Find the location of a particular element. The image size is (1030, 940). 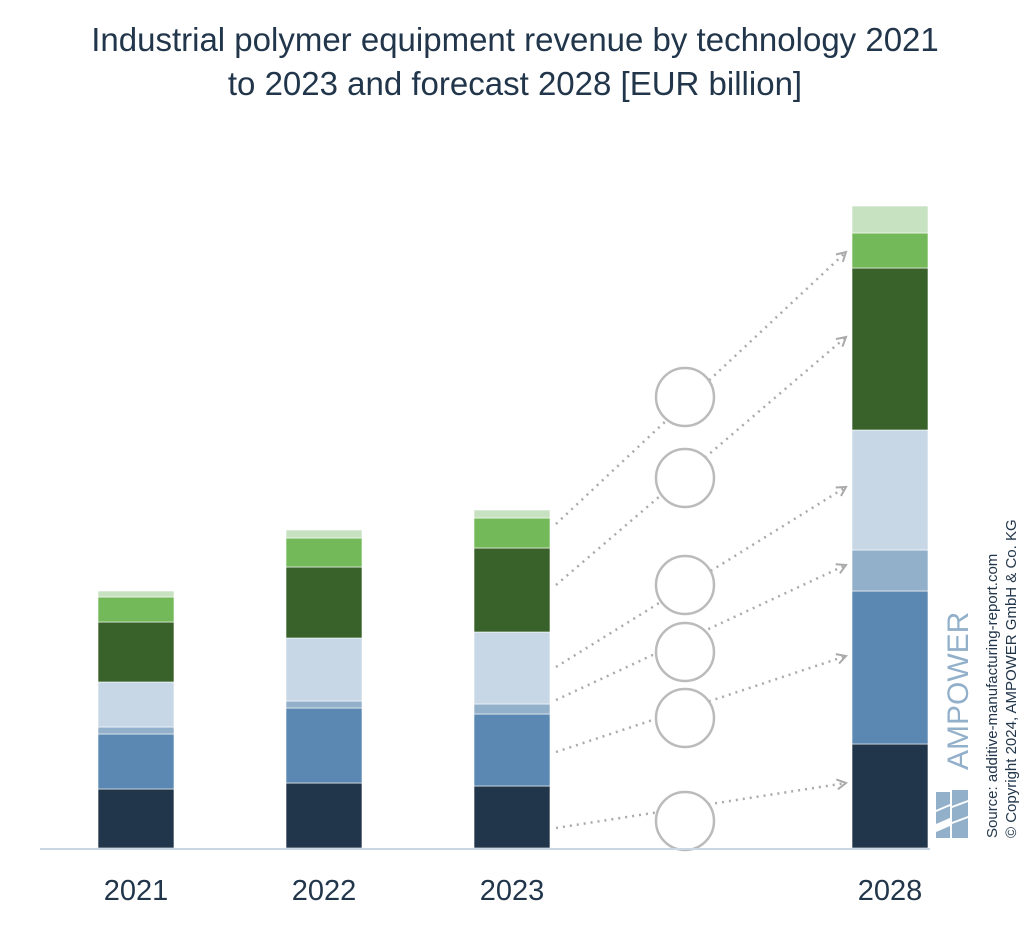

x-tick-label-2022: 2022 is located at coordinates (324, 891).